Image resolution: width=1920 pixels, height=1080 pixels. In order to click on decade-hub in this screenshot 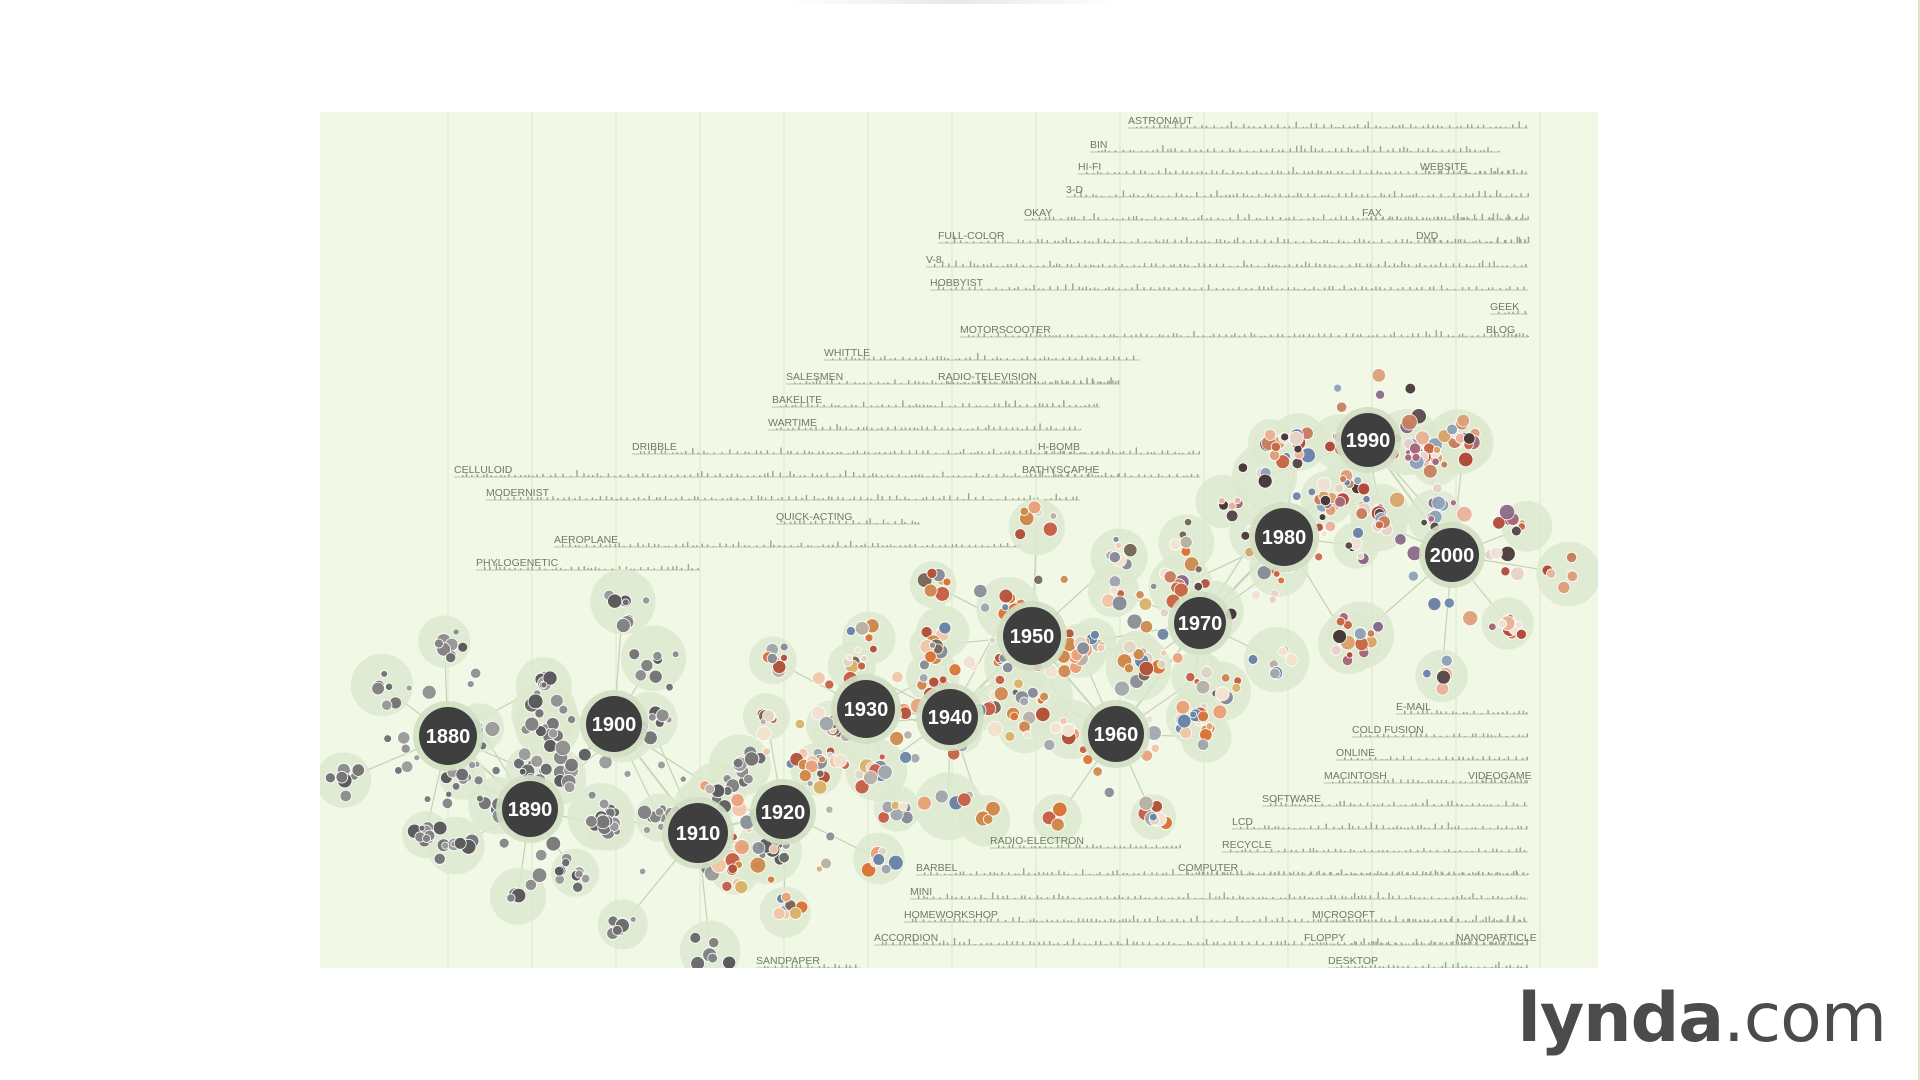, I will do `click(1452, 555)`.